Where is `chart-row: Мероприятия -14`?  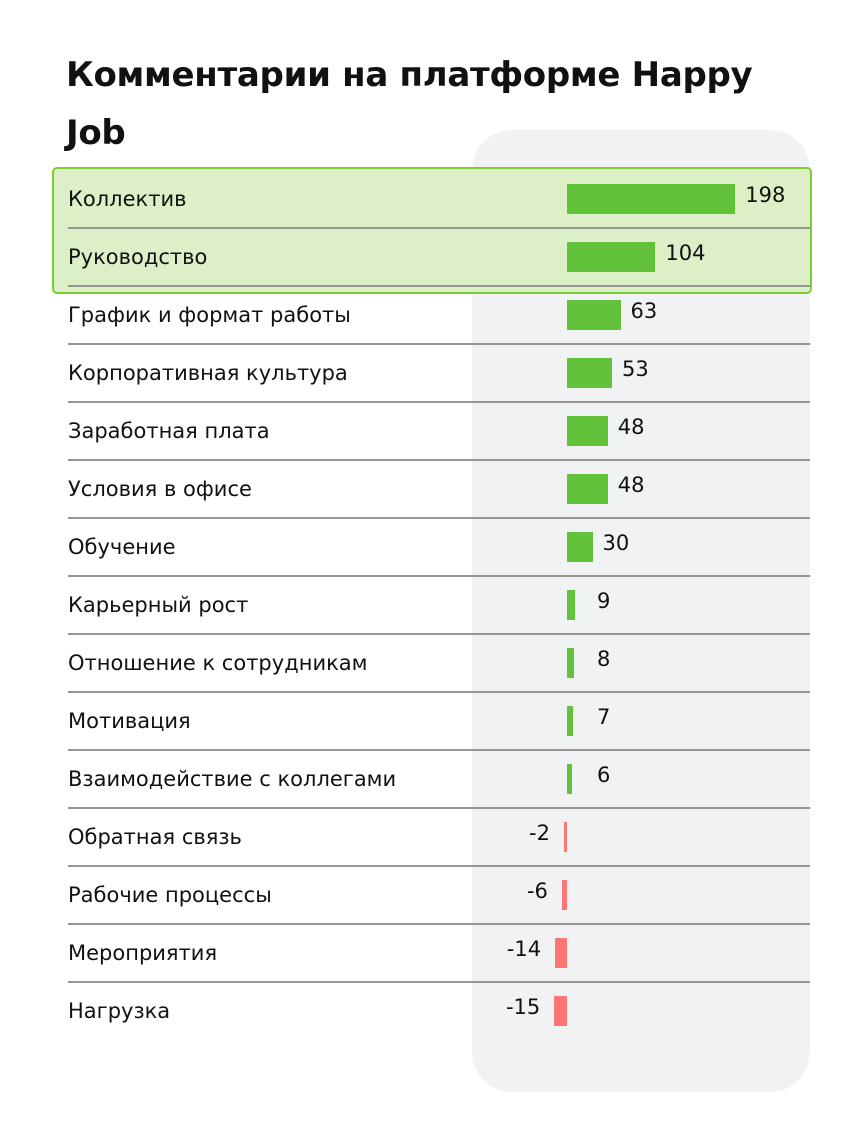
chart-row: Мероприятия -14 is located at coordinates (439, 954).